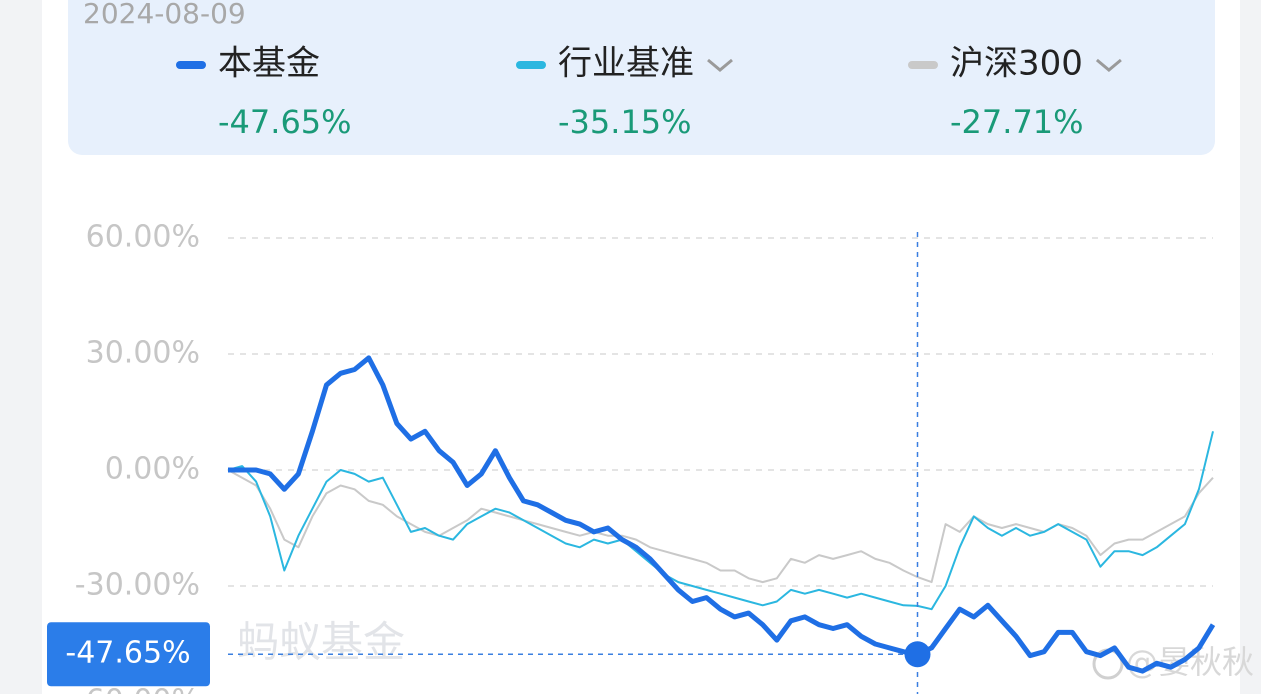 Image resolution: width=1261 pixels, height=694 pixels. I want to click on legend-value: -47.65%, so click(285, 122).